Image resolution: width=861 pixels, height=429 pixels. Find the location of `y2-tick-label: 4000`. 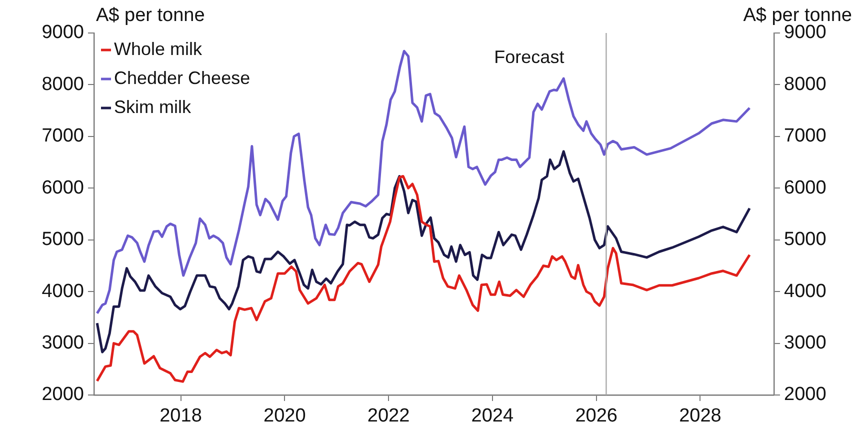

y2-tick-label: 4000 is located at coordinates (805, 291).